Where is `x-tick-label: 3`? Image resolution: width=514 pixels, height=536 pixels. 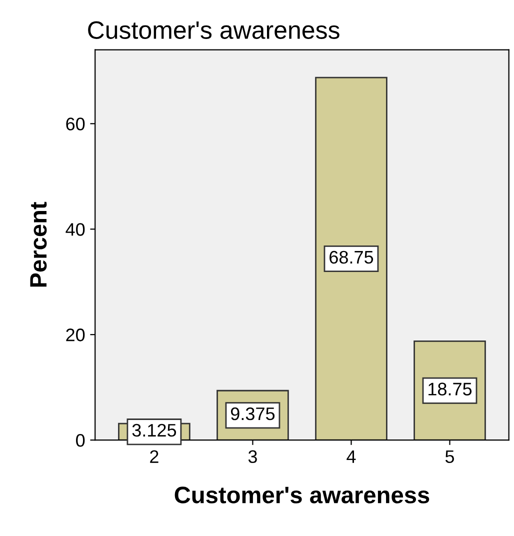 x-tick-label: 3 is located at coordinates (252, 457).